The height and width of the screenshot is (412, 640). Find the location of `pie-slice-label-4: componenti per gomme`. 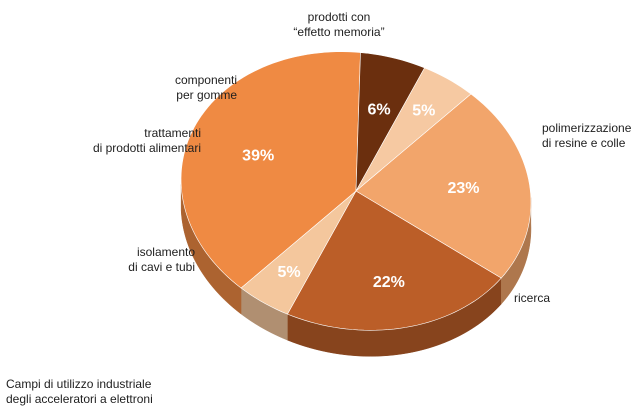

pie-slice-label-4: componenti per gomme is located at coordinates (206, 87).